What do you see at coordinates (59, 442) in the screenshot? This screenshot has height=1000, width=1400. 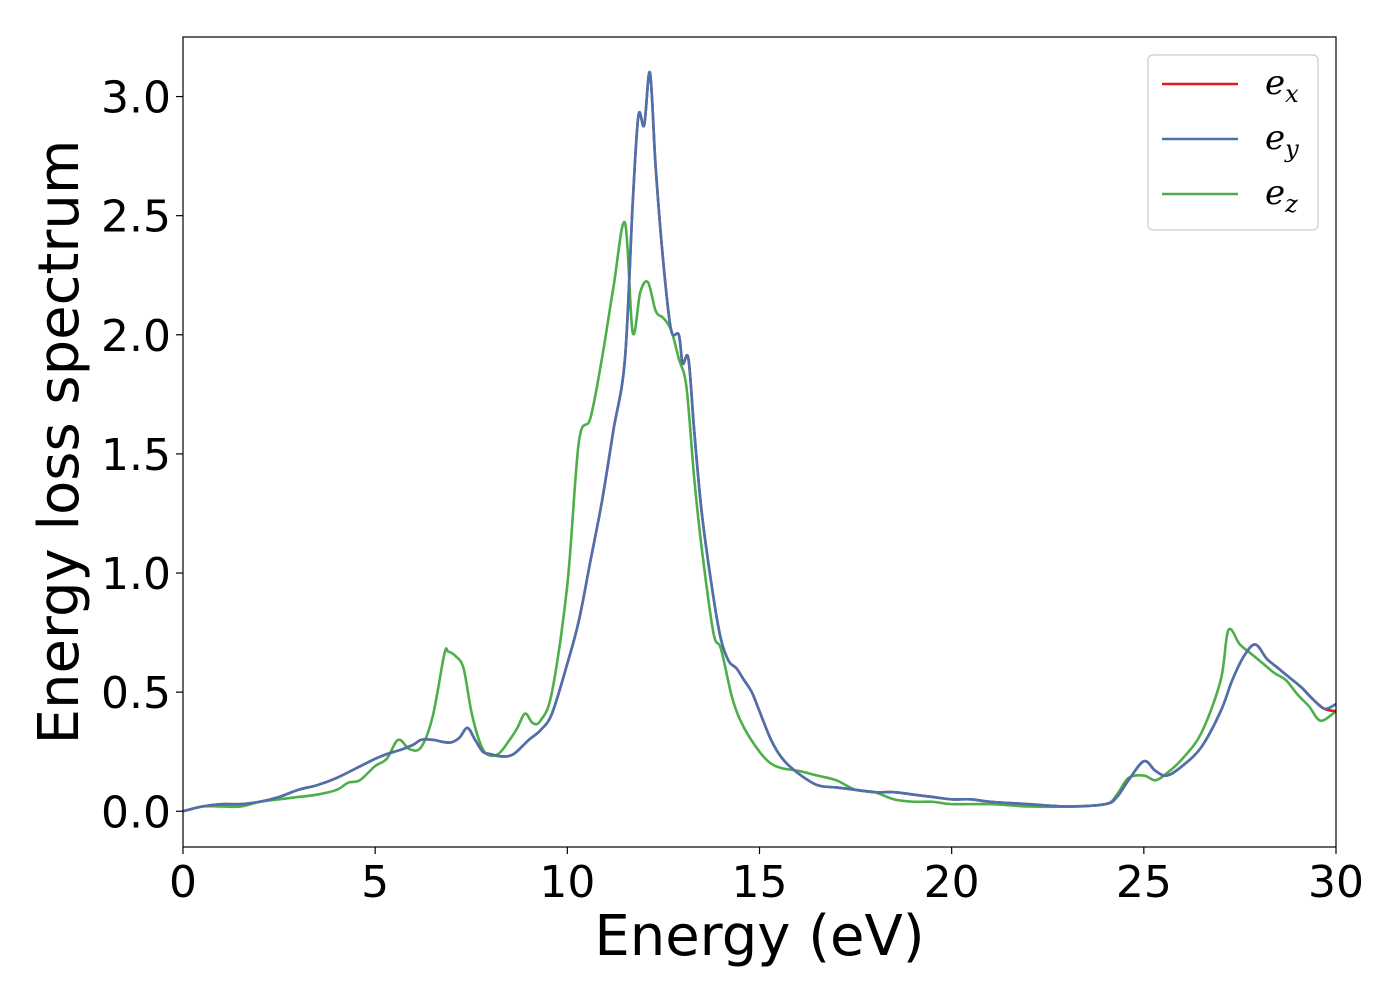 I see `y-axis-title: Energy loss spectrum` at bounding box center [59, 442].